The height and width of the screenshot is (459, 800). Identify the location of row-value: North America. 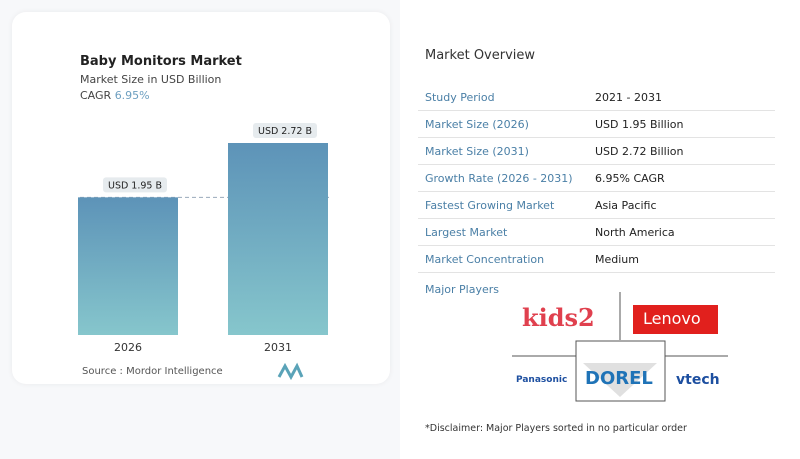
(635, 232).